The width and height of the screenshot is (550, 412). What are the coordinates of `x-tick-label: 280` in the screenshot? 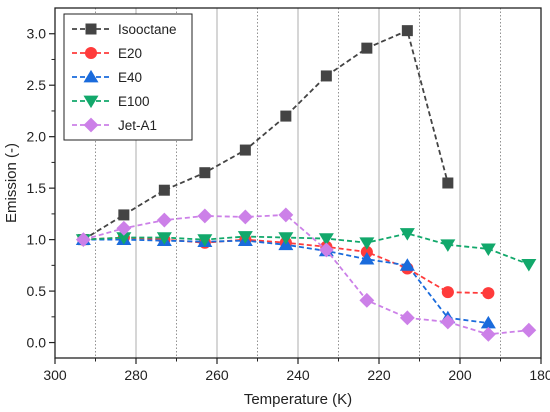 It's located at (136, 375).